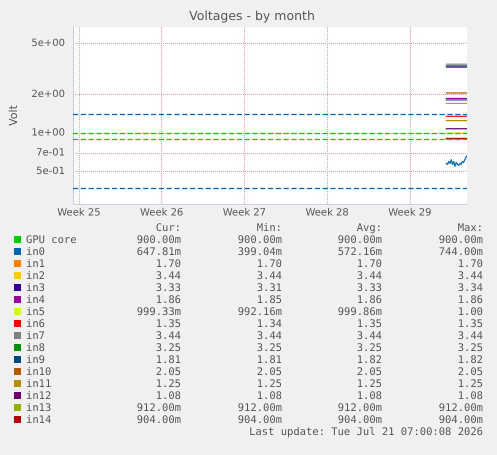  Describe the element at coordinates (366, 432) in the screenshot. I see `text: Last update: Tue Jul 21 07:00:08 2026` at that location.